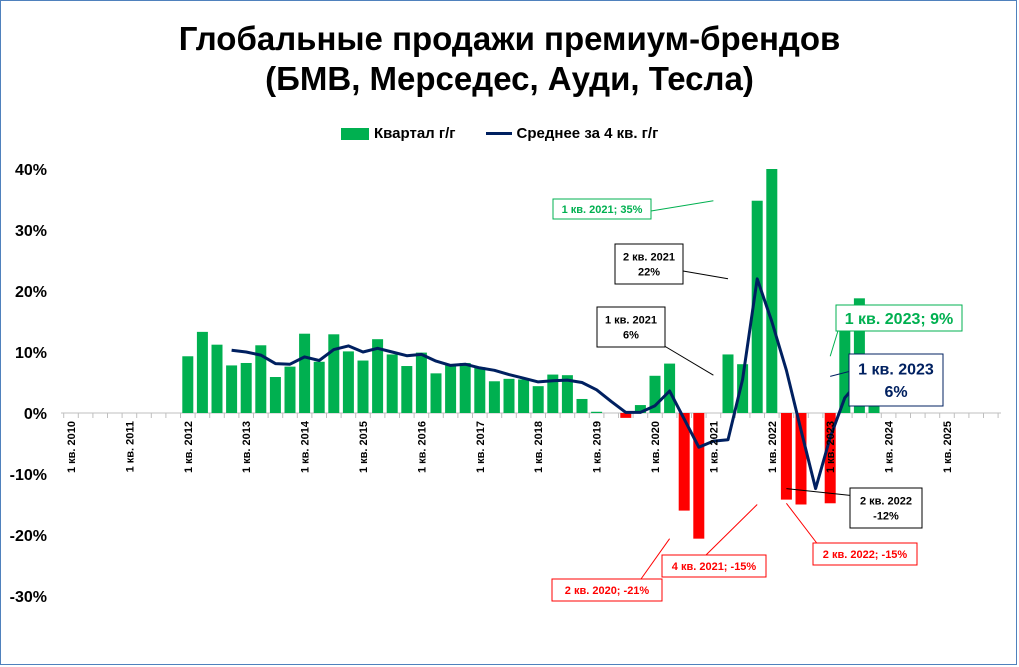 The image size is (1019, 667). Describe the element at coordinates (31, 292) in the screenshot. I see `y-tick-label: 20%` at that location.